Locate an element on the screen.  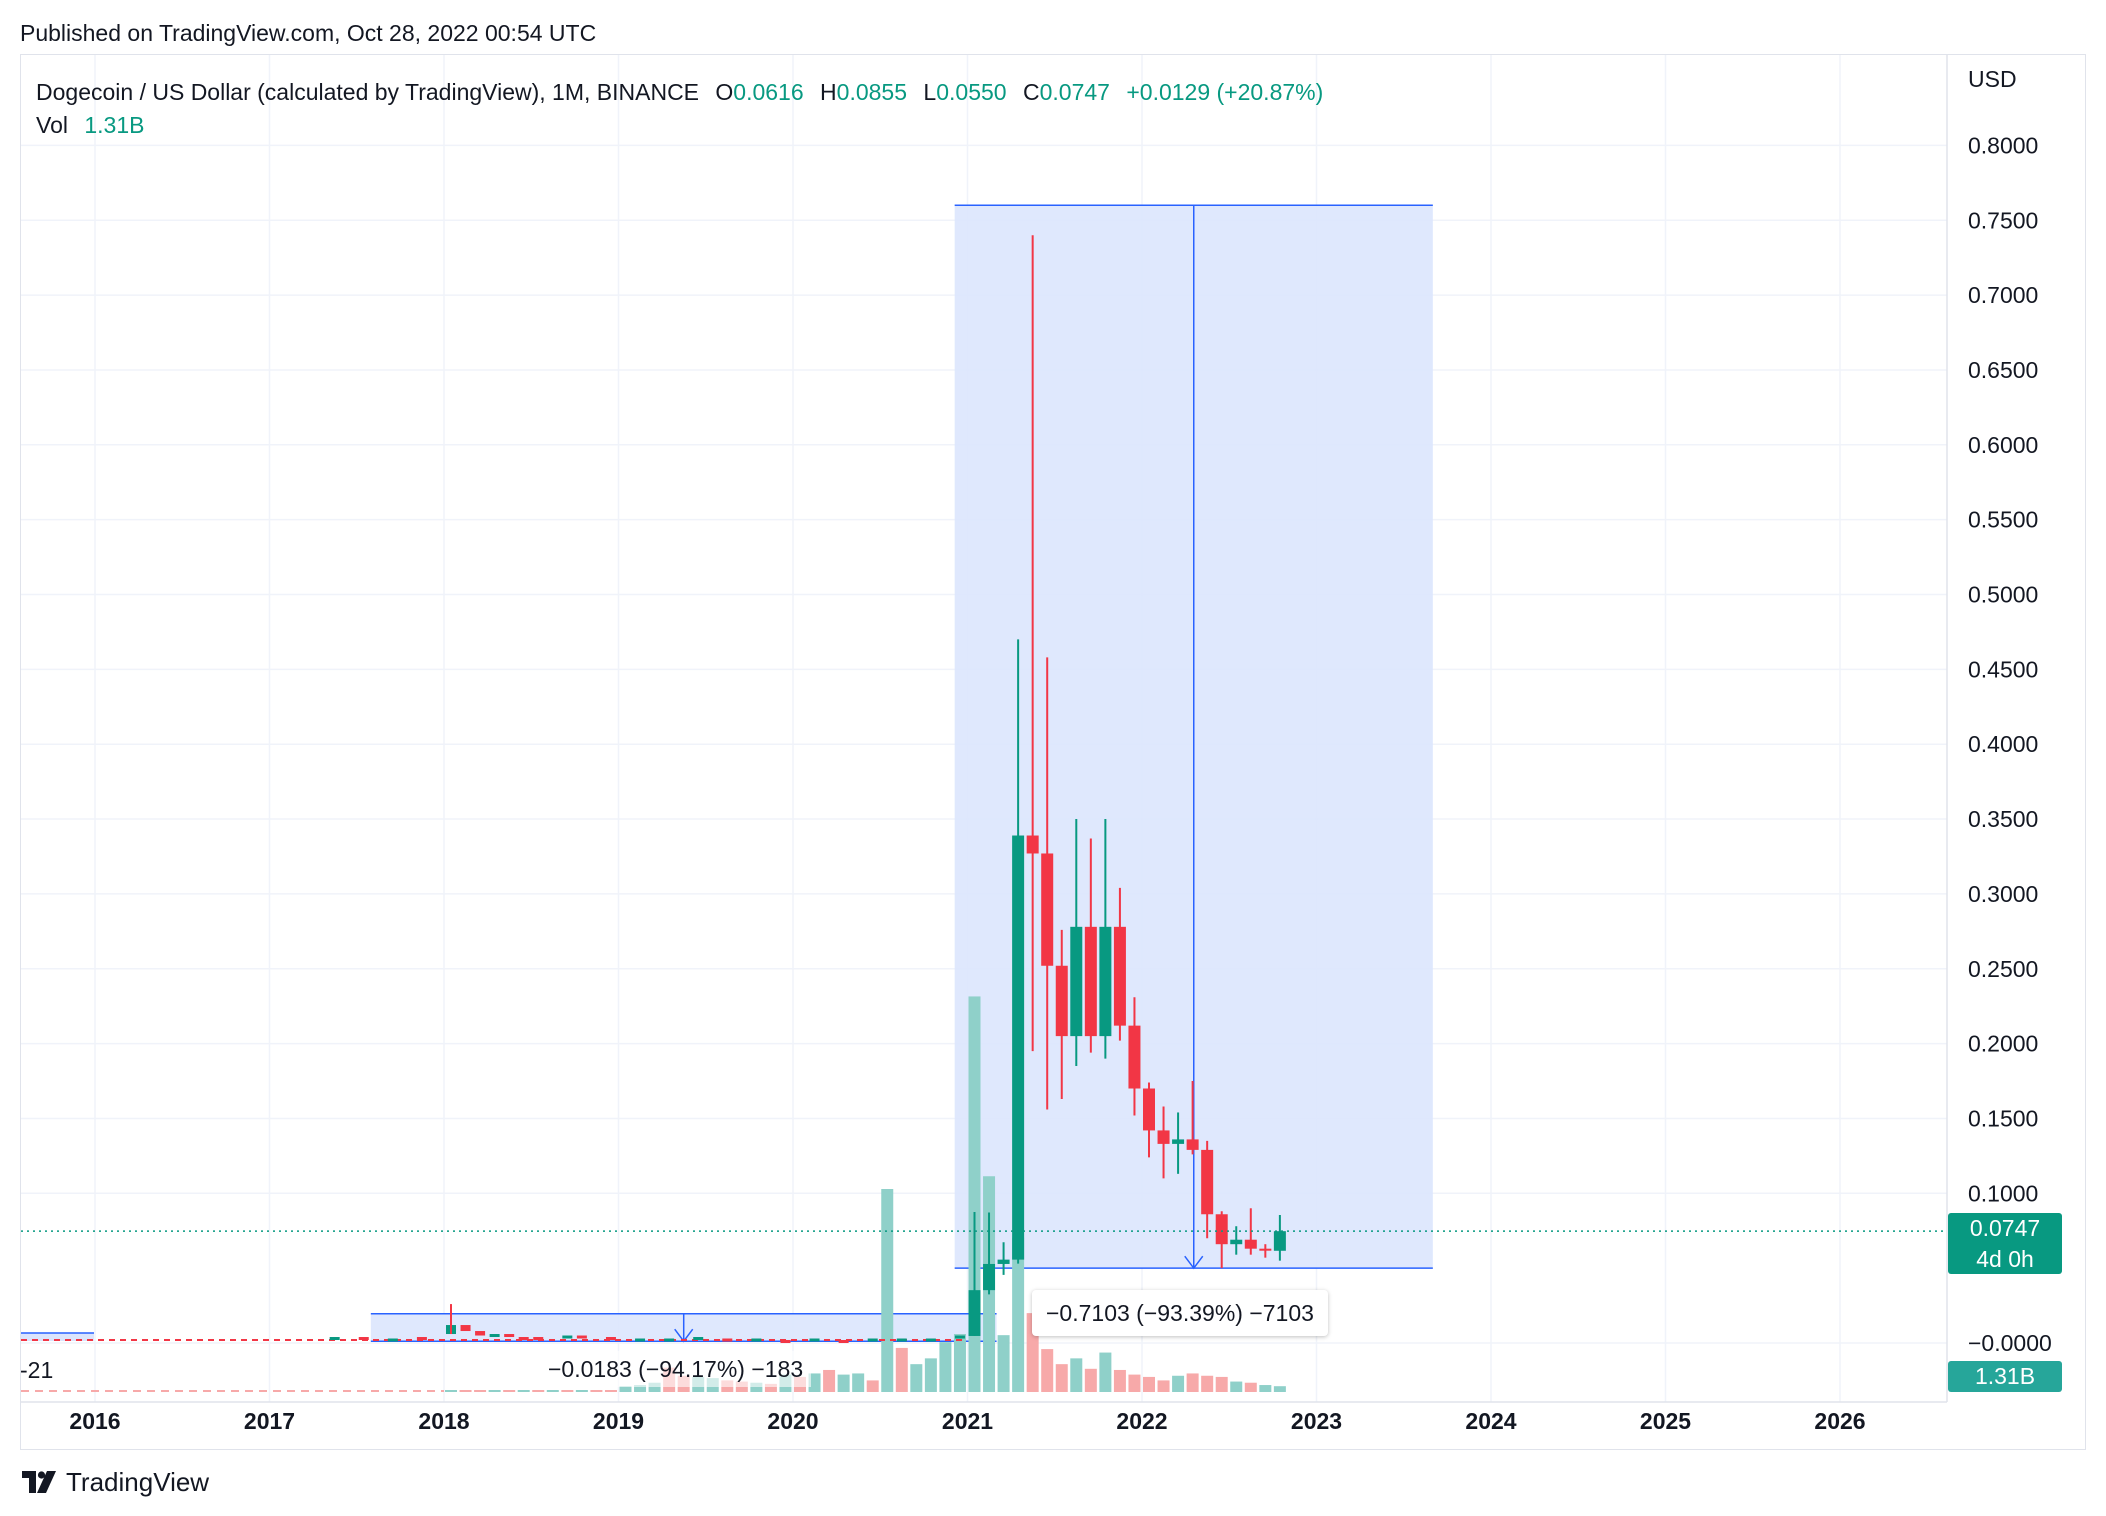
close-label: C is located at coordinates (1031, 92).